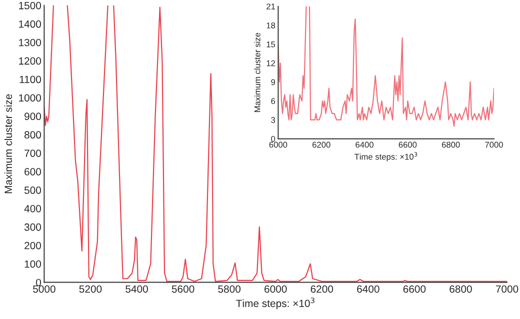  Describe the element at coordinates (30, 98) in the screenshot. I see `y-tick-label: 1000` at that location.